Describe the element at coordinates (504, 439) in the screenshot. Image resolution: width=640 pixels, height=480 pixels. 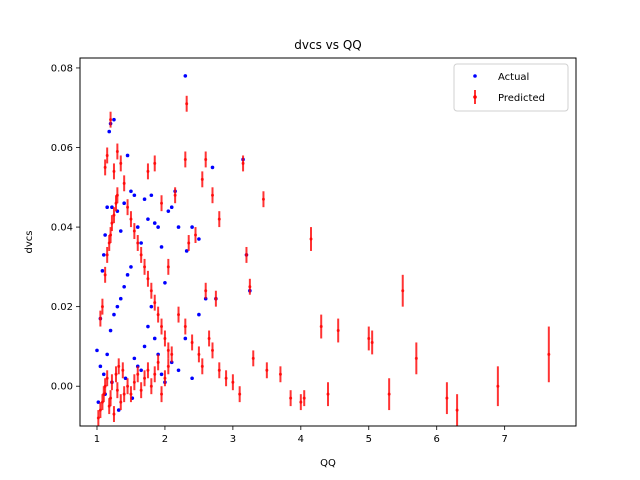
I see `x-tick-label: 7` at that location.